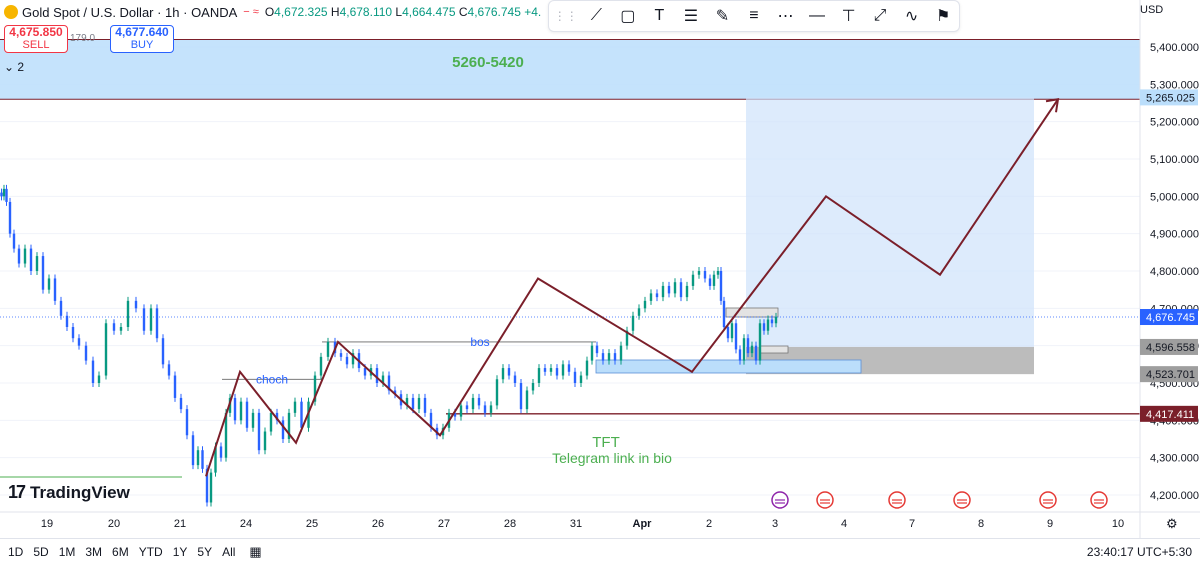 The width and height of the screenshot is (1200, 565). Describe the element at coordinates (1174, 48) in the screenshot. I see `y-tick-label: 5,400.000` at that location.